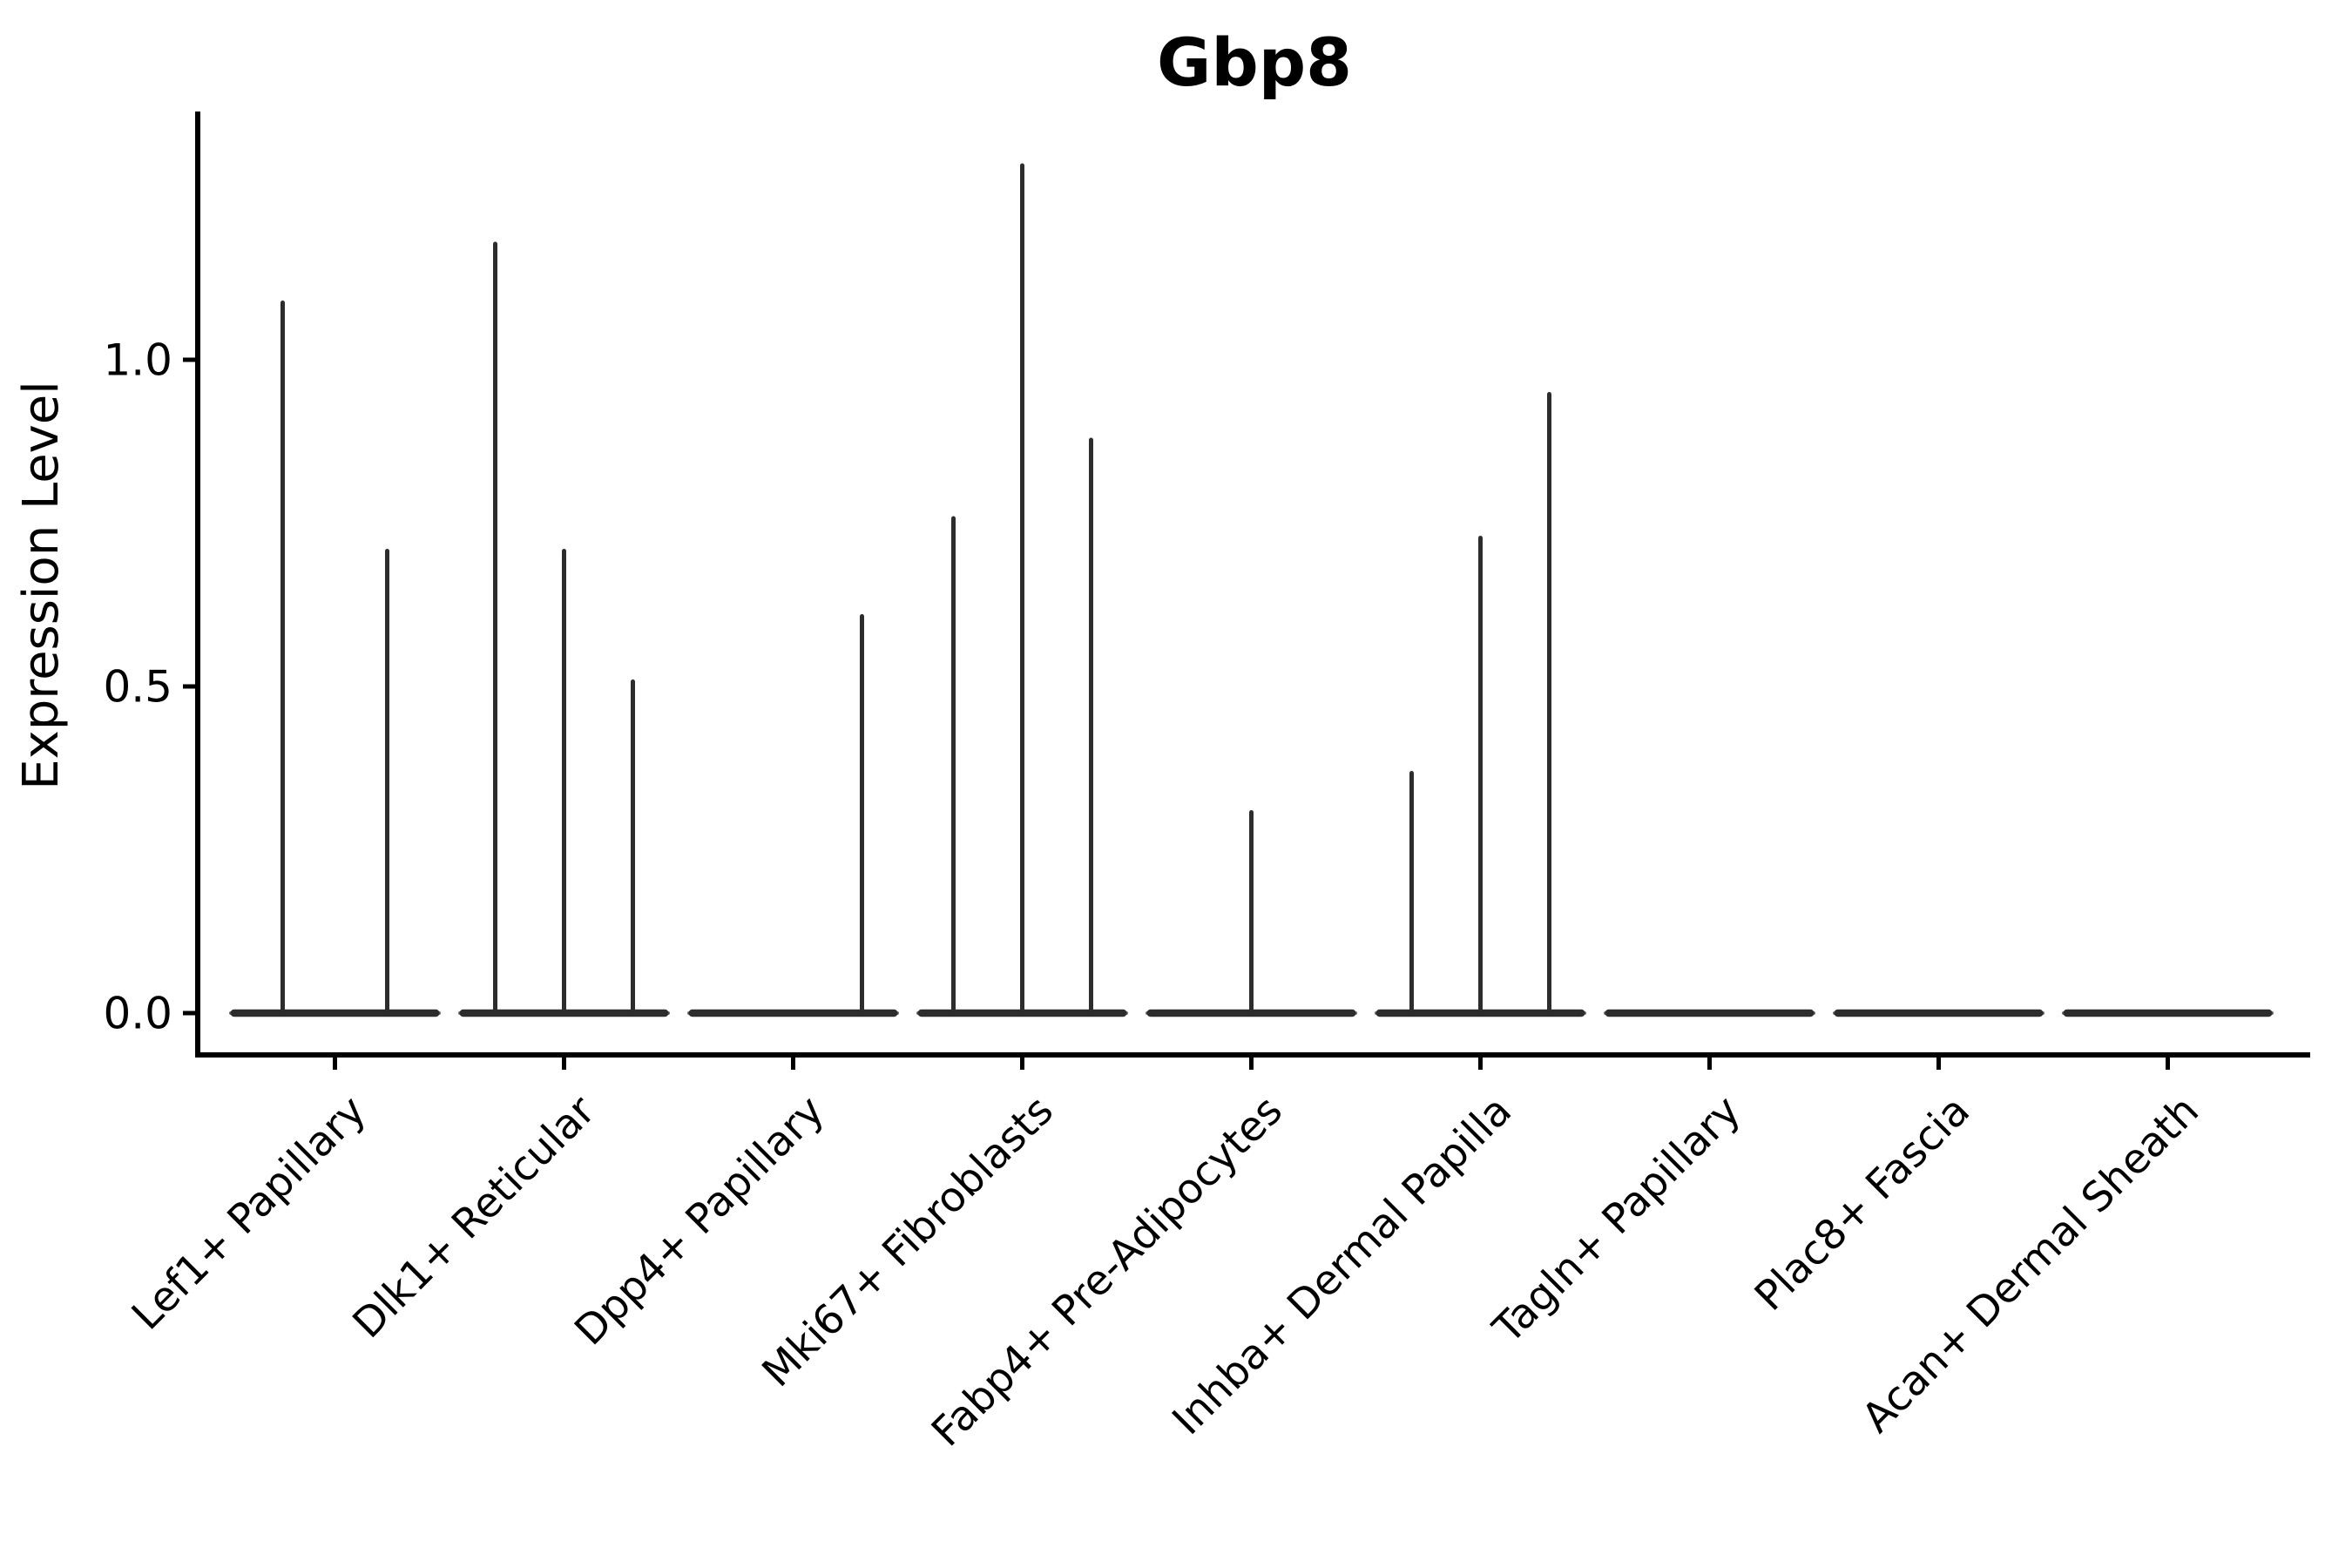 Image resolution: width=2352 pixels, height=1568 pixels. Describe the element at coordinates (137, 1014) in the screenshot. I see `y-tick-label: 0.0` at that location.